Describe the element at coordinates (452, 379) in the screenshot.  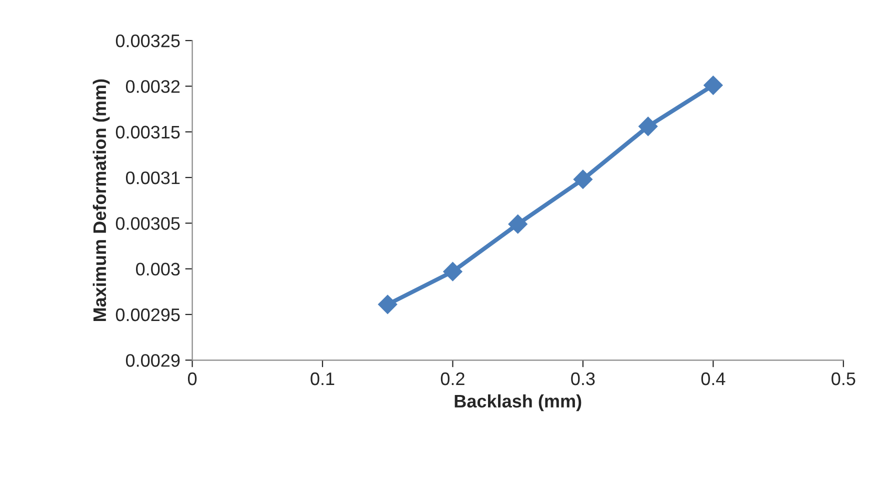
I see `x-tick-label: 0.2` at that location.